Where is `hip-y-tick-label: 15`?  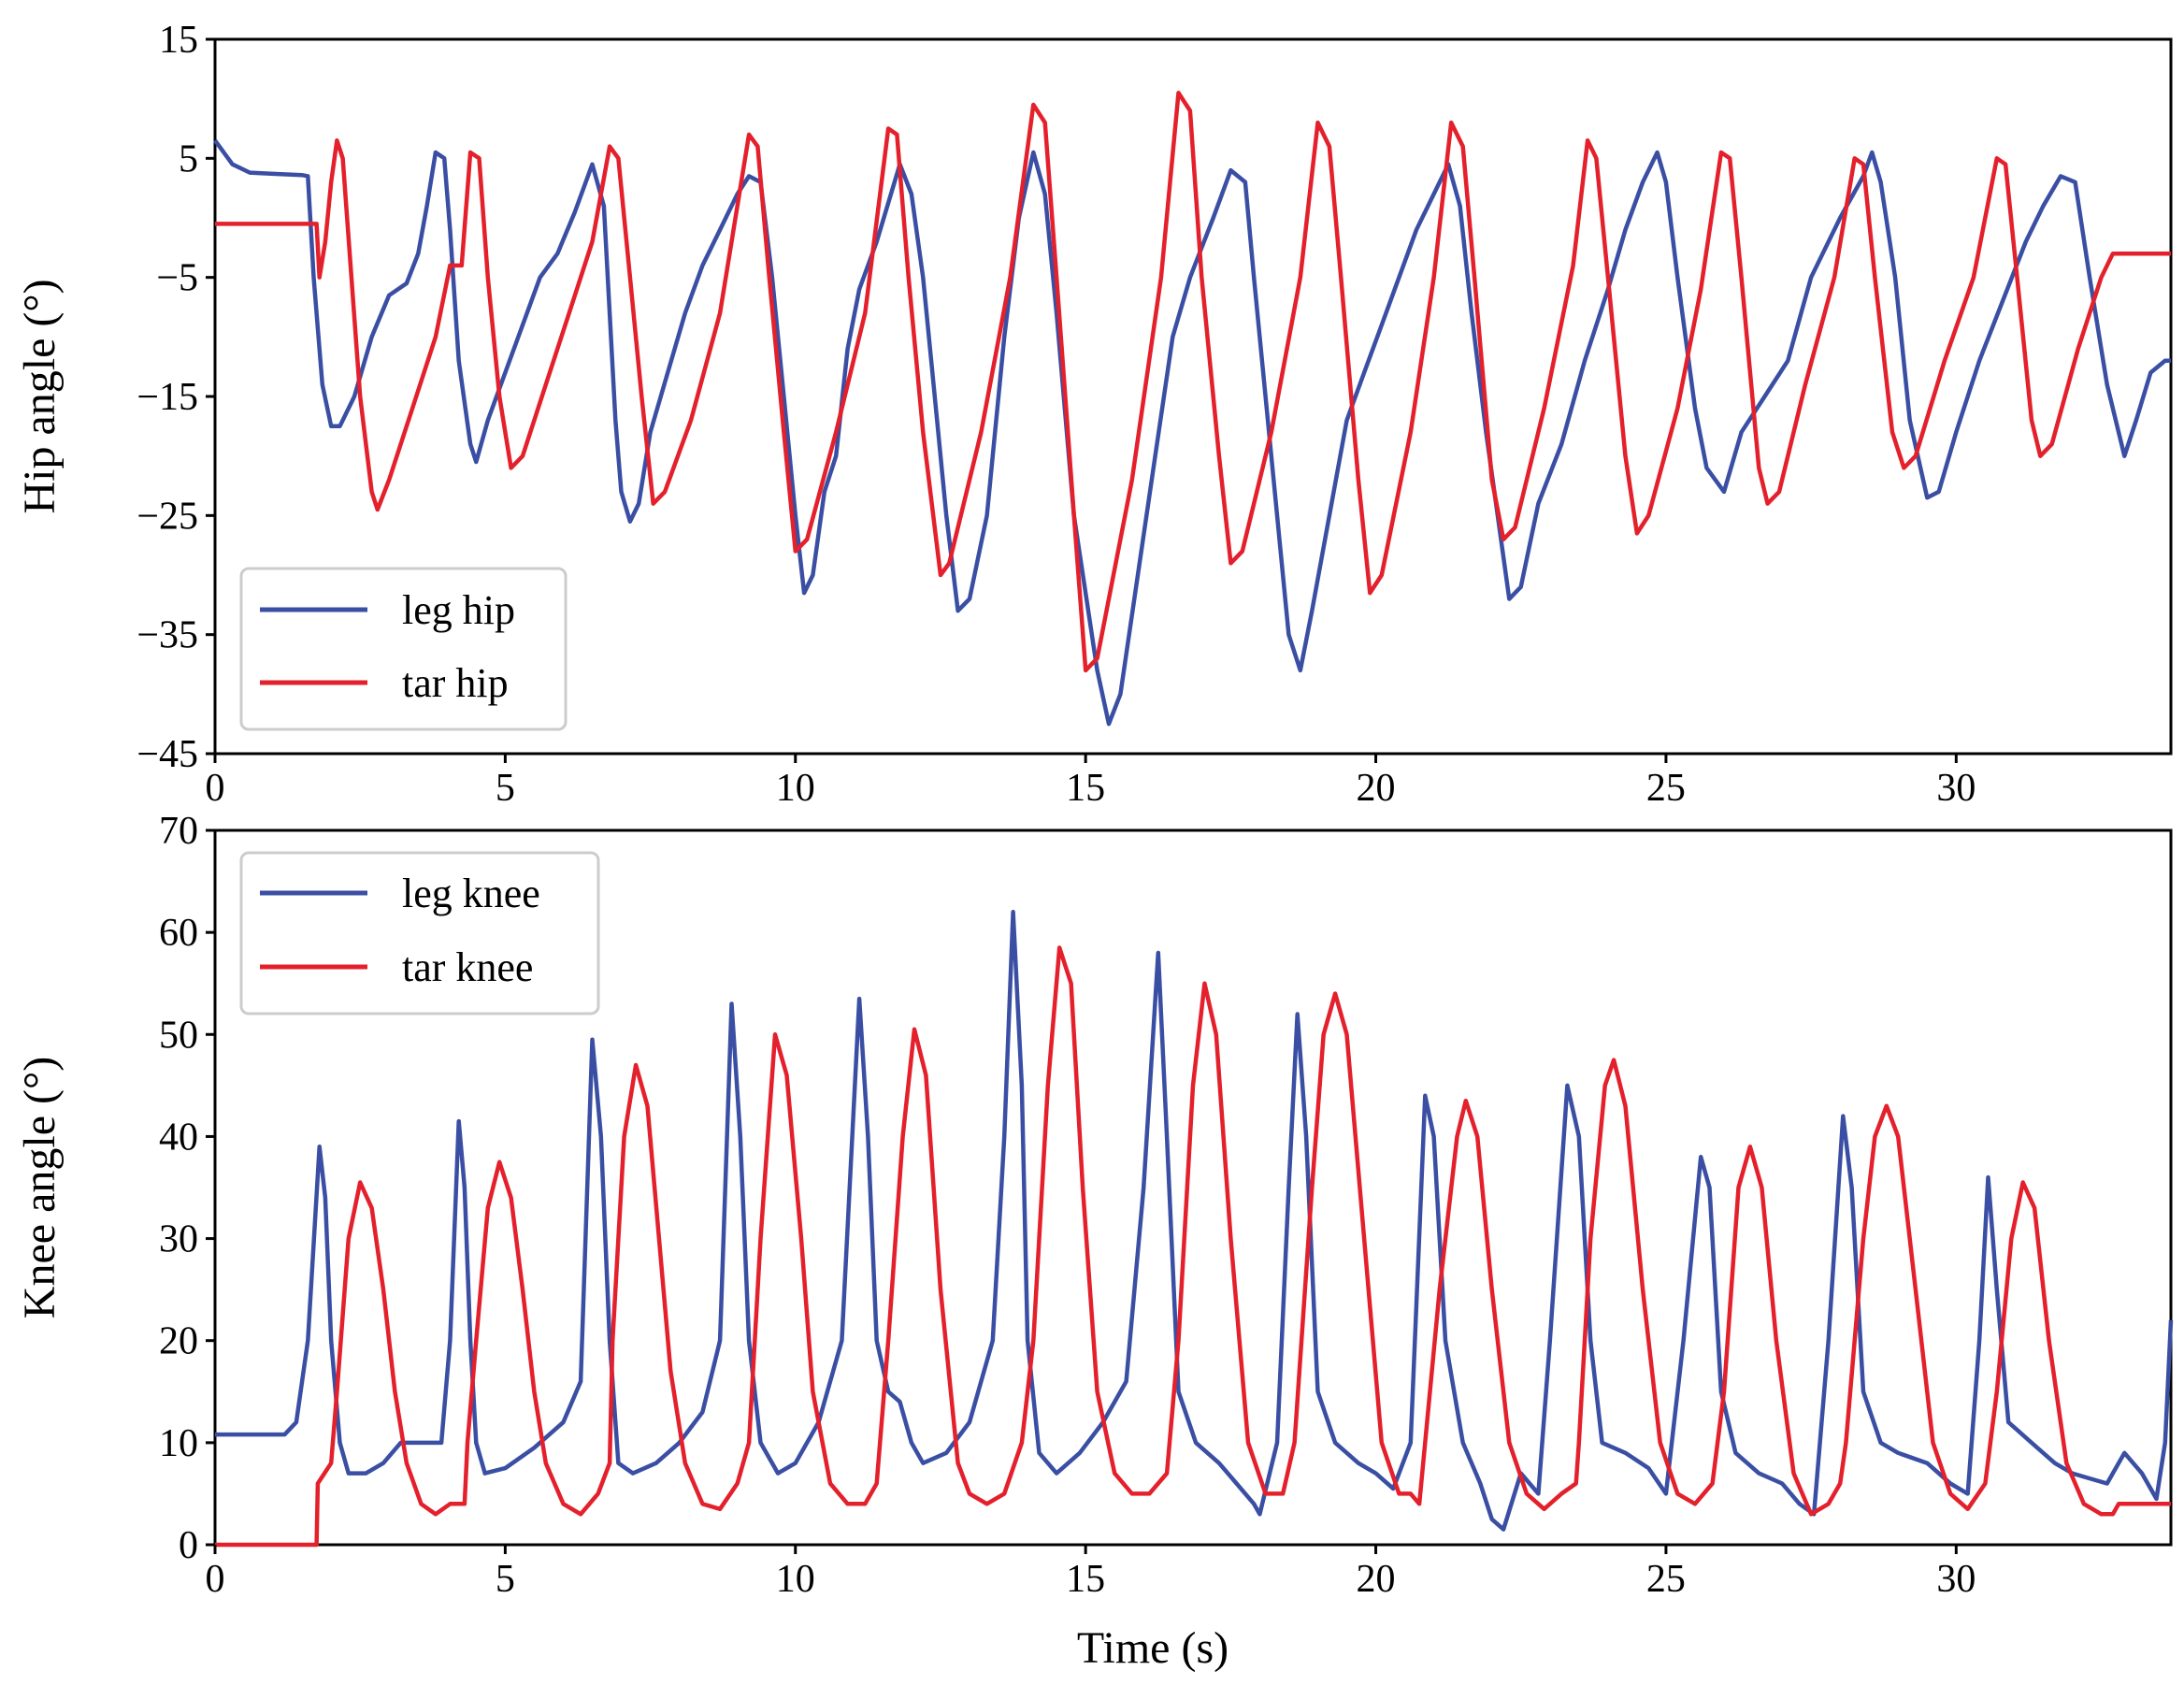 hip-y-tick-label: 15 is located at coordinates (178, 41).